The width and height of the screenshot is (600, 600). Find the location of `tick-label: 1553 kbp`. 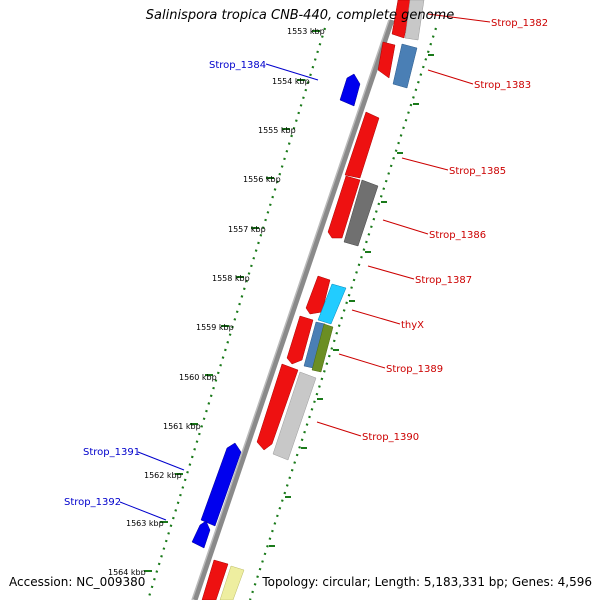

tick-label: 1553 kbp is located at coordinates (306, 31).